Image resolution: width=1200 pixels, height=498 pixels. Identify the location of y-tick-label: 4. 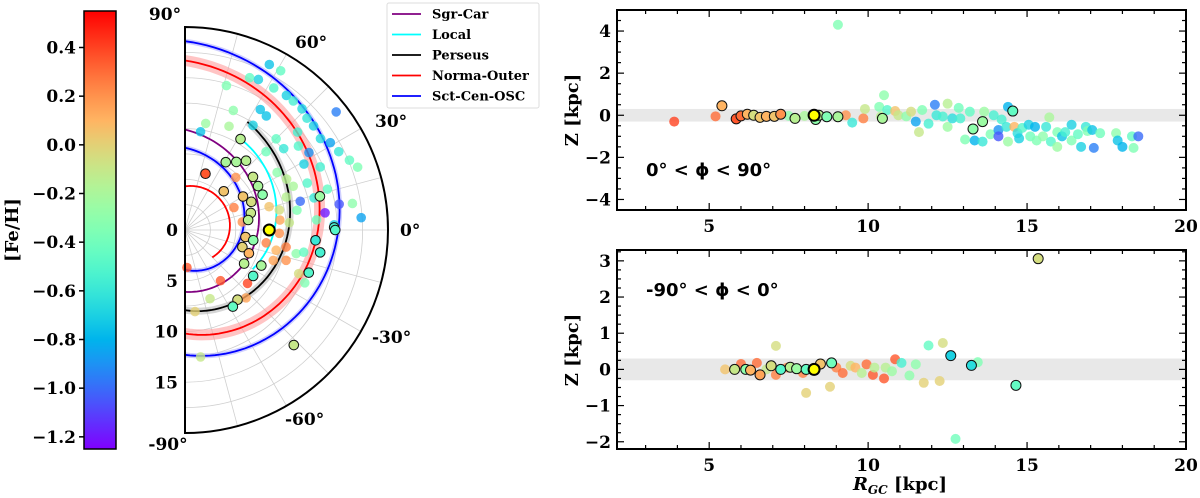
(605, 32).